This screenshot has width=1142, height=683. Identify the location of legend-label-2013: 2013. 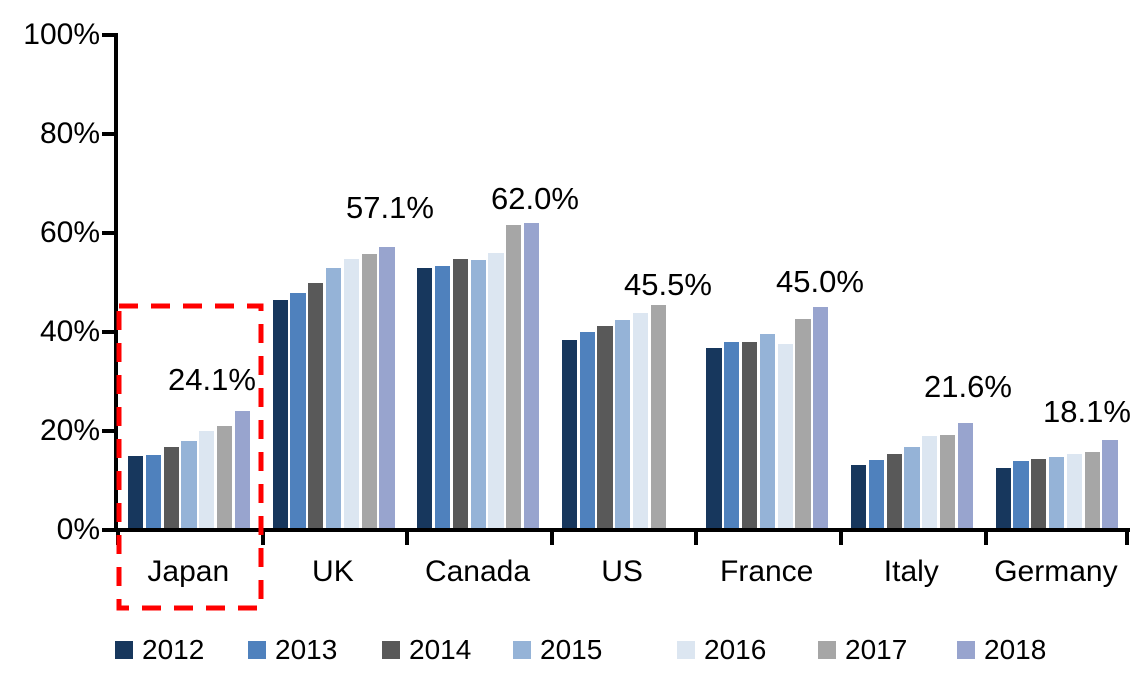
(306, 649).